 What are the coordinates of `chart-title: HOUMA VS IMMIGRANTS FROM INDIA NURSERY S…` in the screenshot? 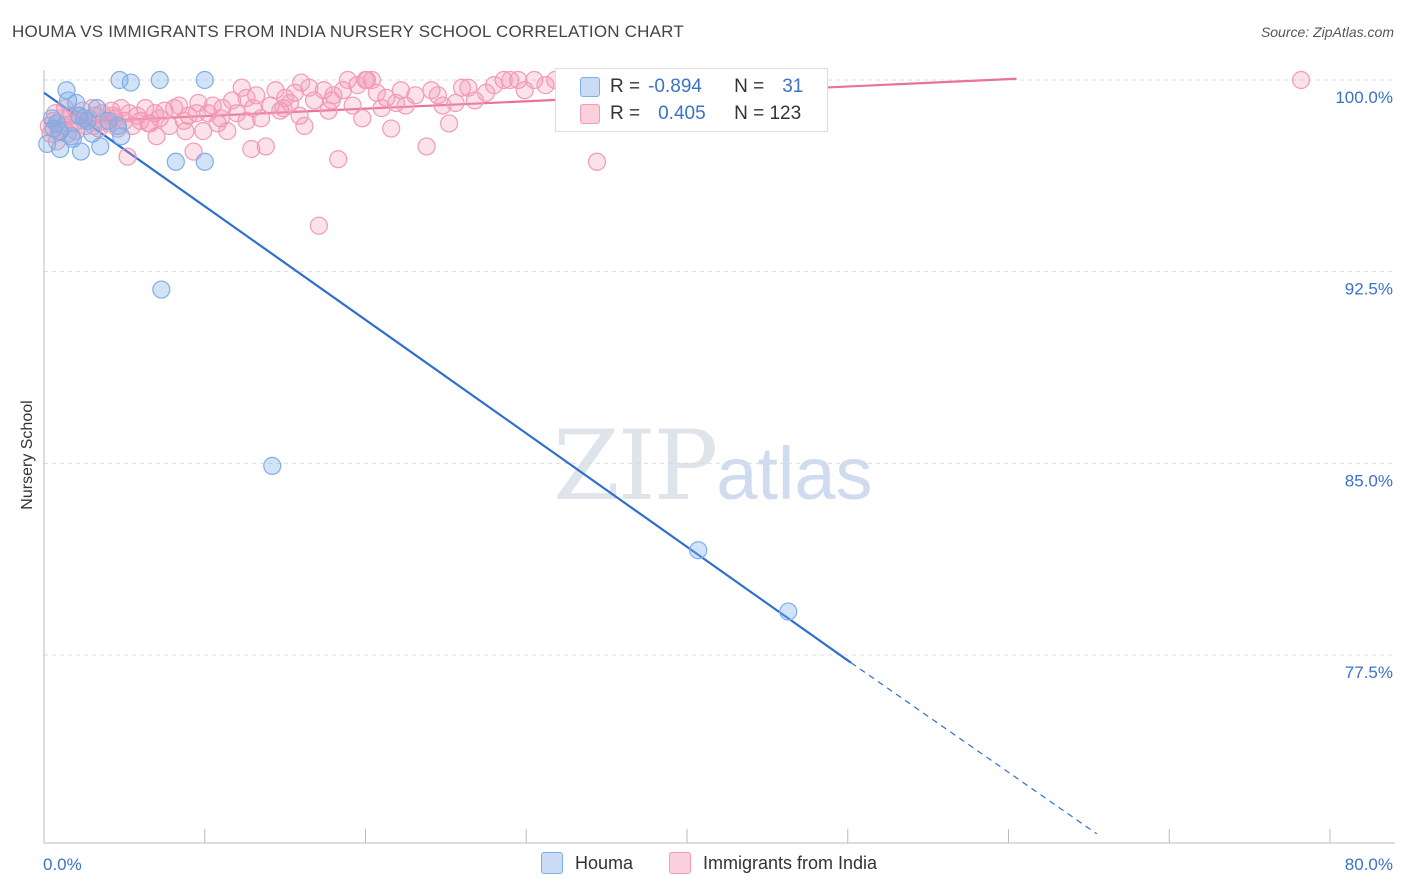 It's located at (348, 31).